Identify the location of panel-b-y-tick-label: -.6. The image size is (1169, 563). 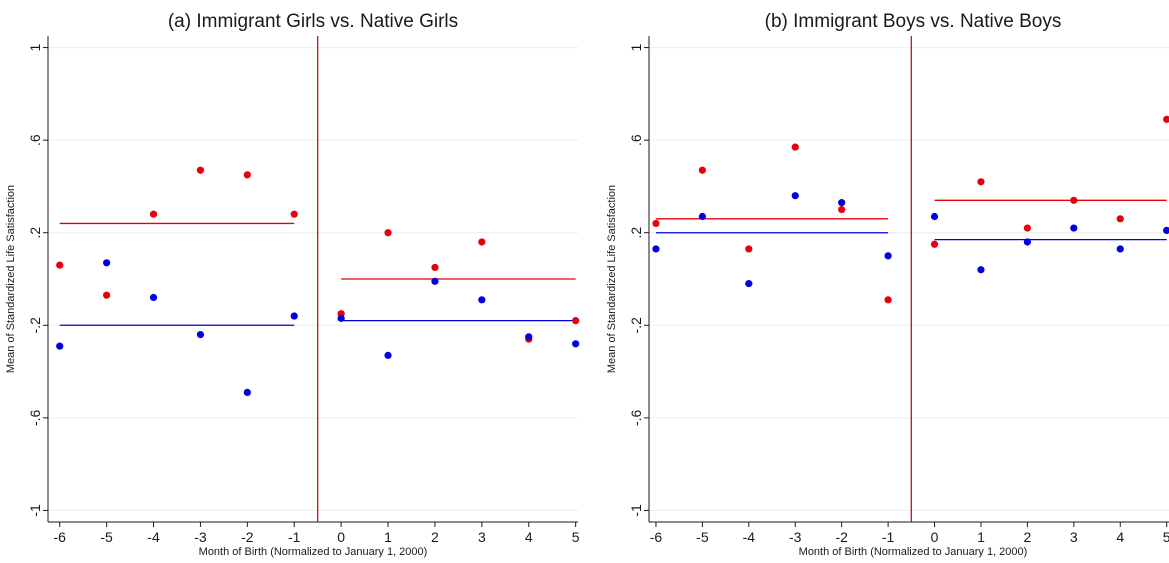
(636, 417).